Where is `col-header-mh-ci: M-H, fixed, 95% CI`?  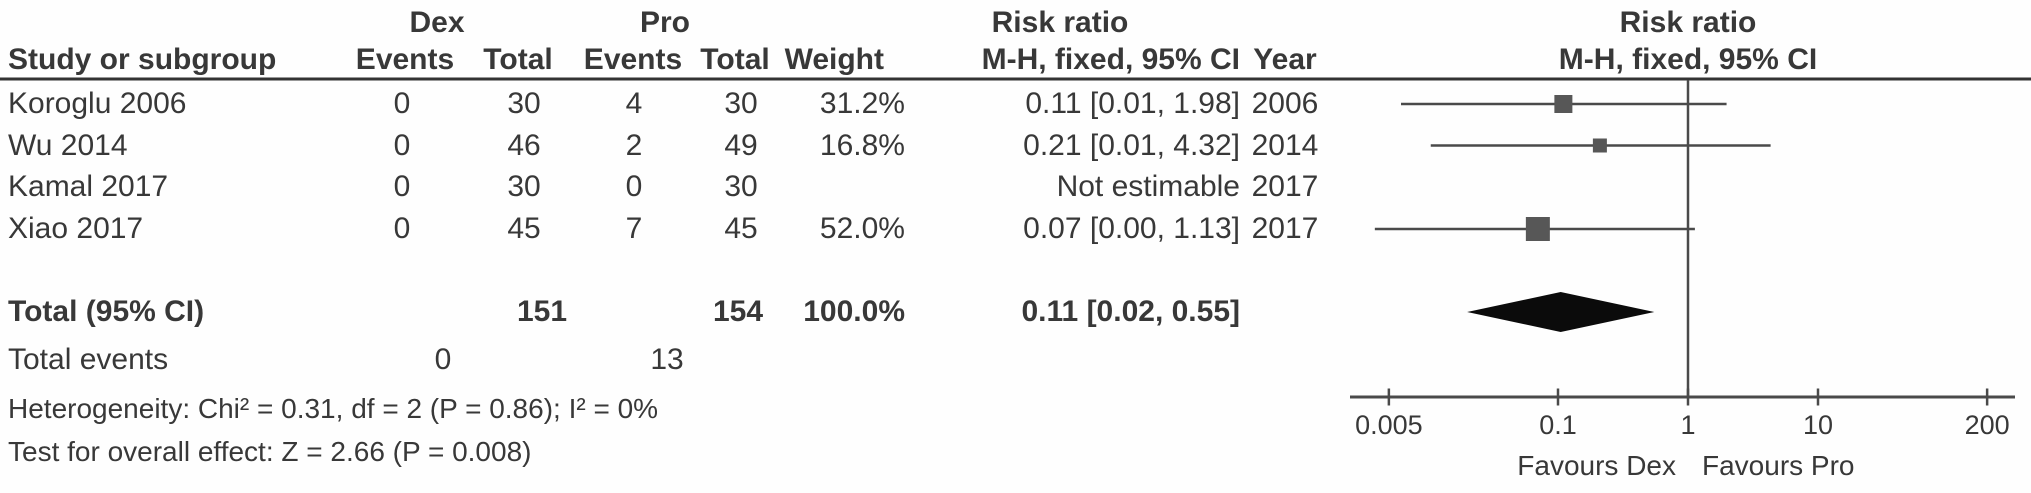 col-header-mh-ci: M-H, fixed, 95% CI is located at coordinates (1110, 59).